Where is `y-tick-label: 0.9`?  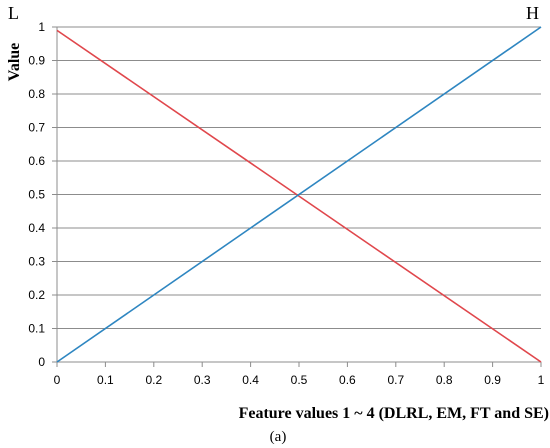
y-tick-label: 0.9 is located at coordinates (36, 61).